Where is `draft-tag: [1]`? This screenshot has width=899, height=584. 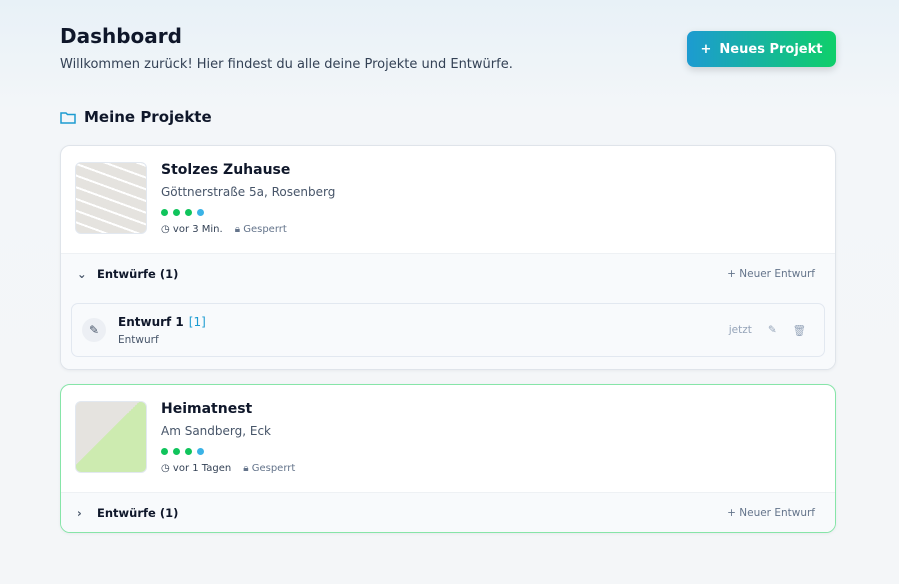 draft-tag: [1] is located at coordinates (197, 322).